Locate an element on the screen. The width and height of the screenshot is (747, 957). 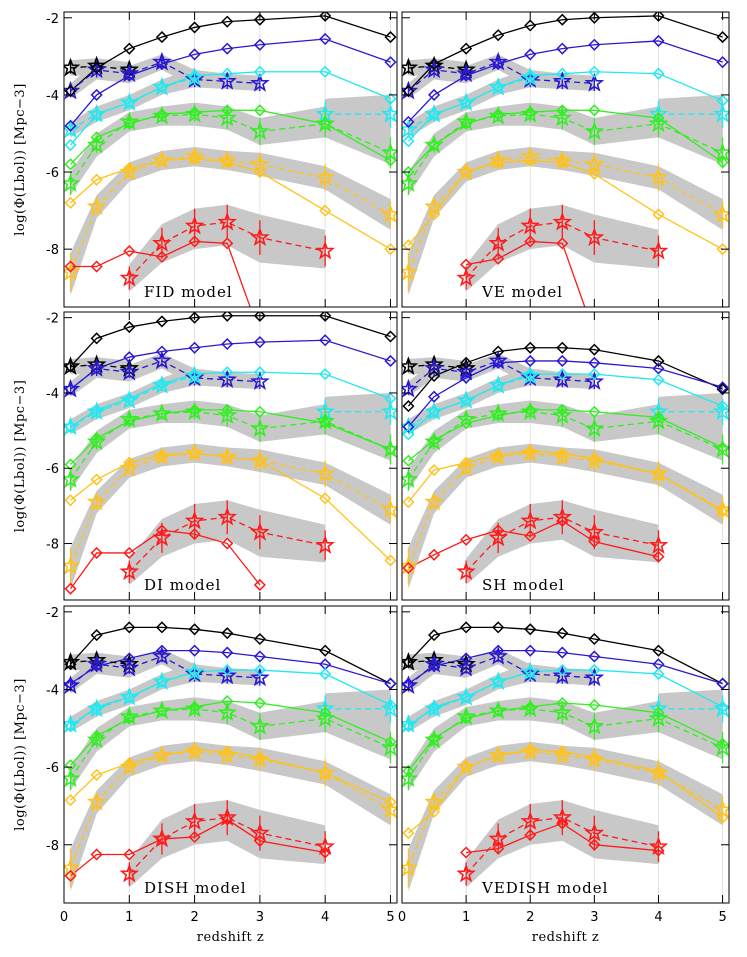
y-axis-label: log(Φ(Lbol)) [Mpc−3] is located at coordinates (20, 159).